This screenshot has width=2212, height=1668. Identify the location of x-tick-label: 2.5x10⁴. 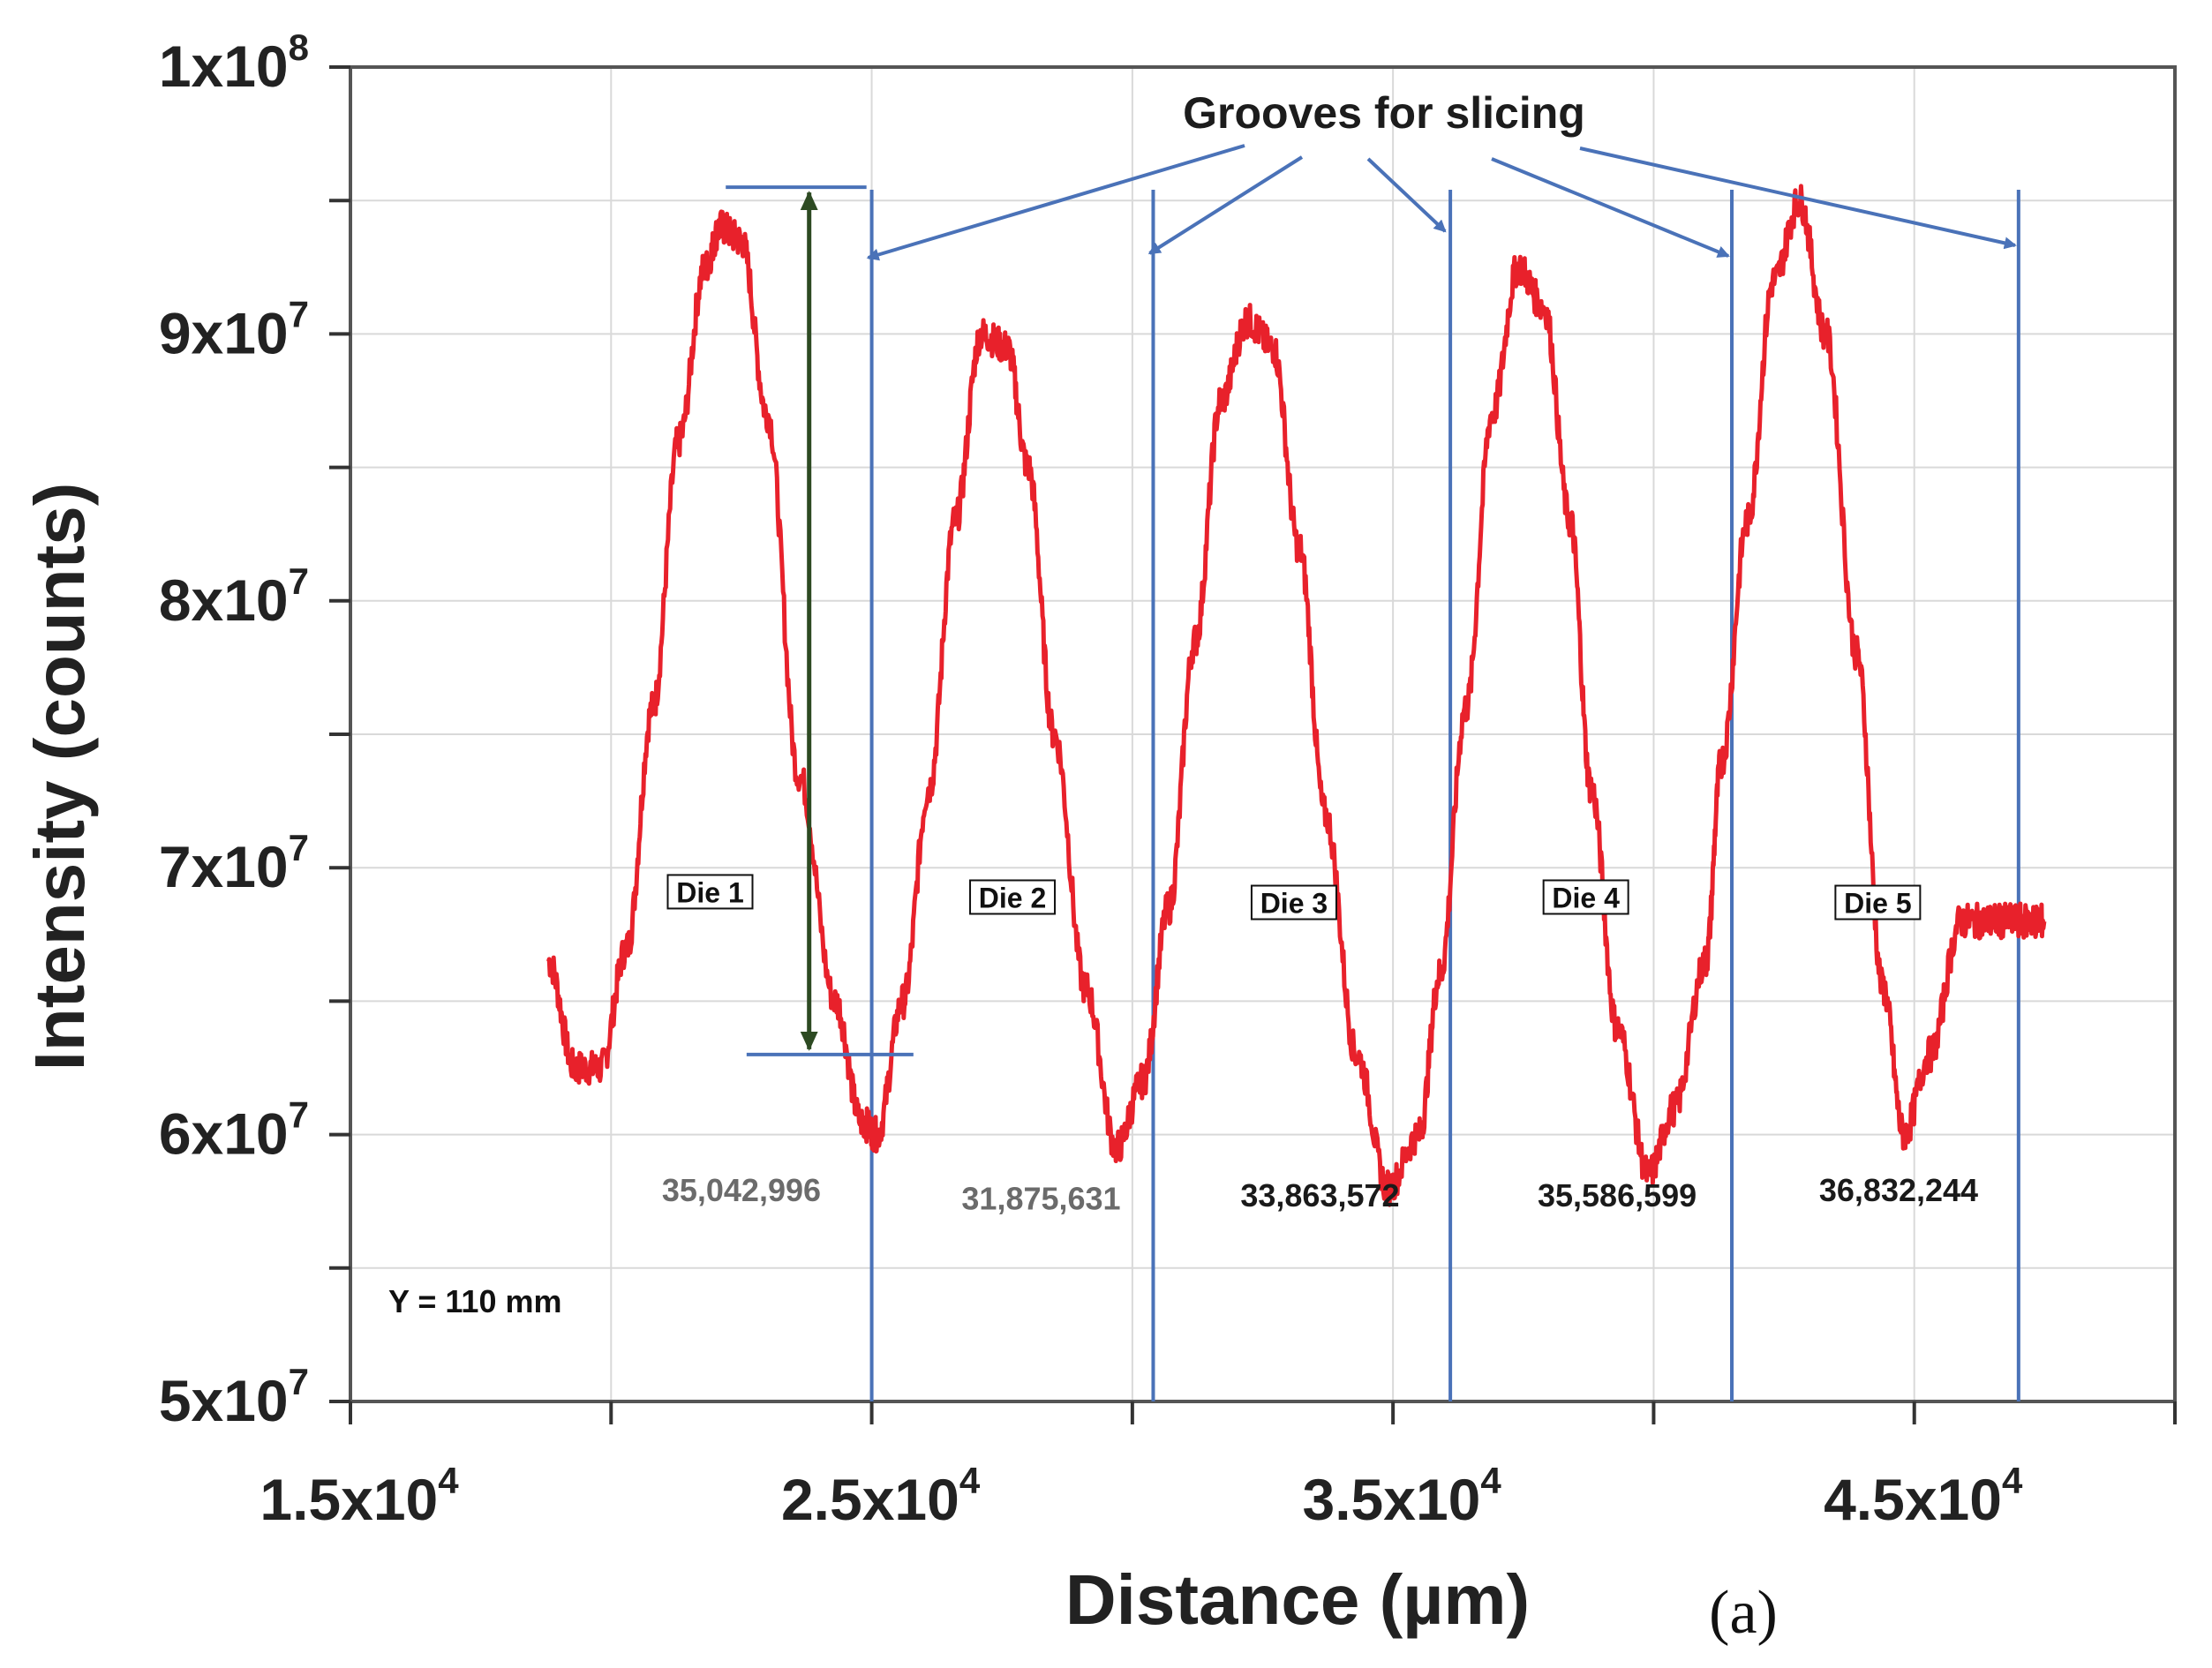
(881, 1496).